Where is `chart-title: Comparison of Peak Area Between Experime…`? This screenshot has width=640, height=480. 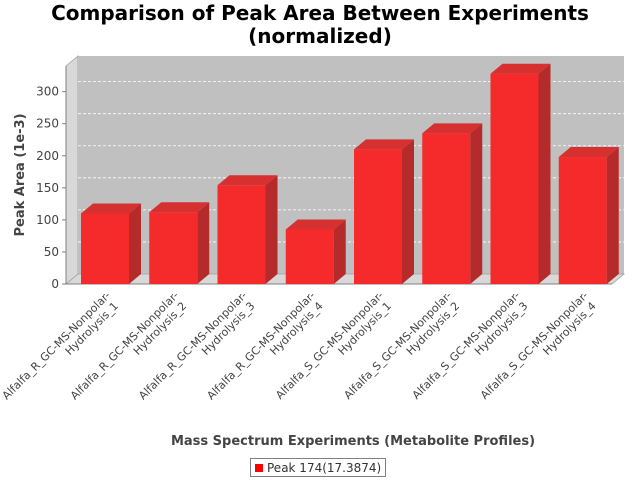 chart-title: Comparison of Peak Area Between Experime… is located at coordinates (320, 25).